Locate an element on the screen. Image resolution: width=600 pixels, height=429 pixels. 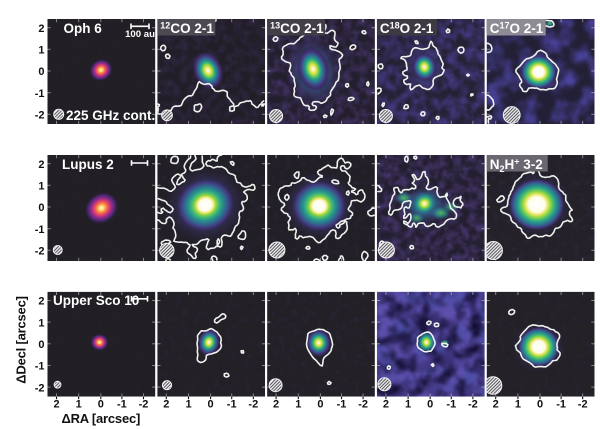
svg-text: Oph 6 is located at coordinates (83, 28).